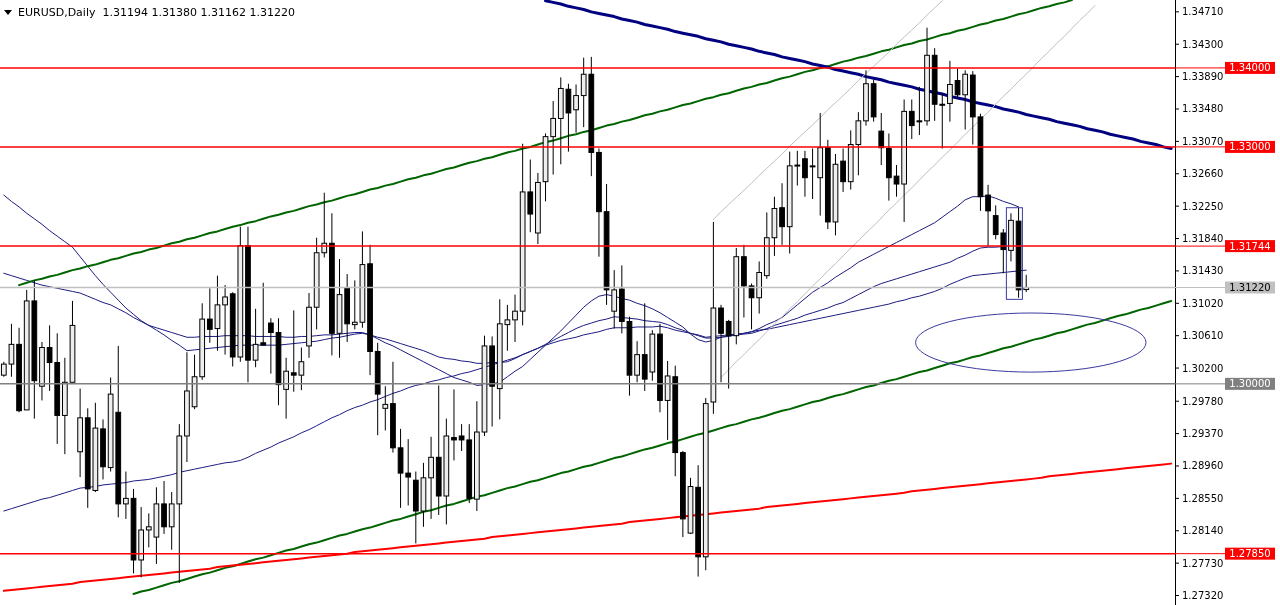 The height and width of the screenshot is (605, 1280). What do you see at coordinates (1203, 596) in the screenshot?
I see `y-tick-label: 1.27320` at bounding box center [1203, 596].